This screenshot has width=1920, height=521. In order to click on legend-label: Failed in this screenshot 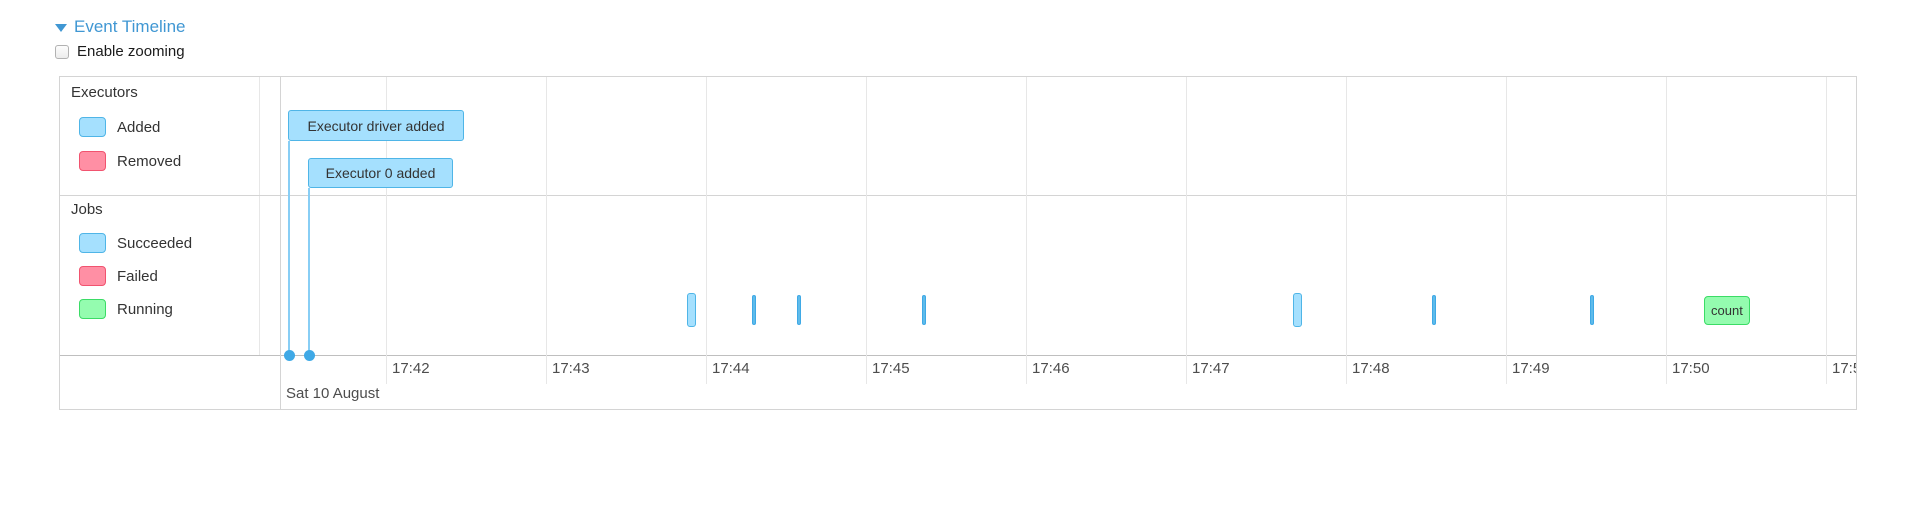, I will do `click(137, 276)`.